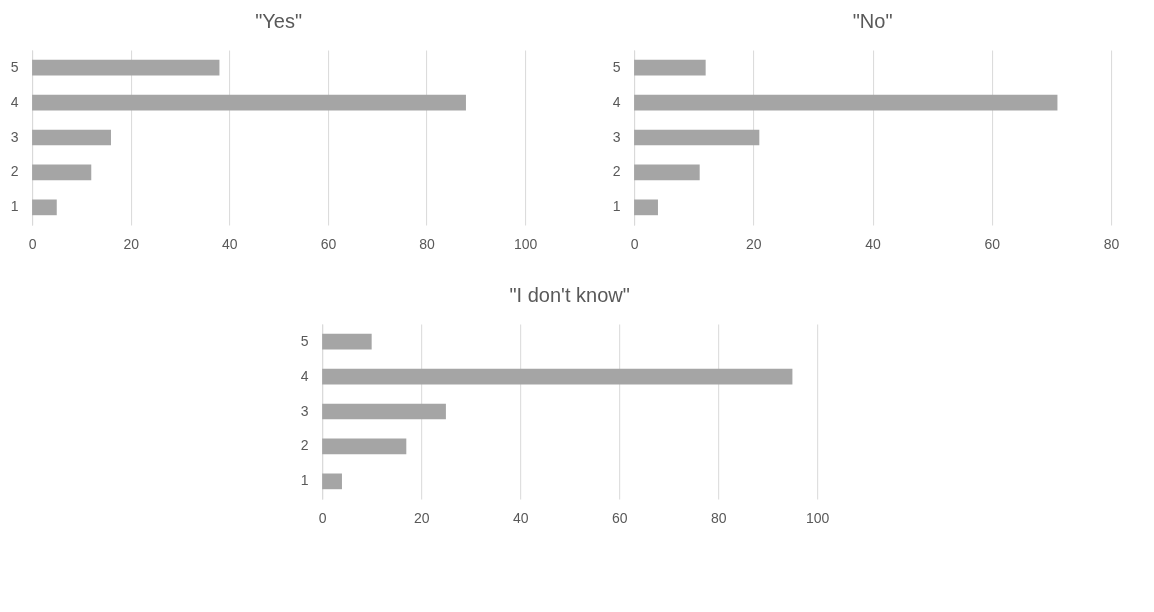  What do you see at coordinates (569, 295) in the screenshot?
I see `chart-title: "I don't know"` at bounding box center [569, 295].